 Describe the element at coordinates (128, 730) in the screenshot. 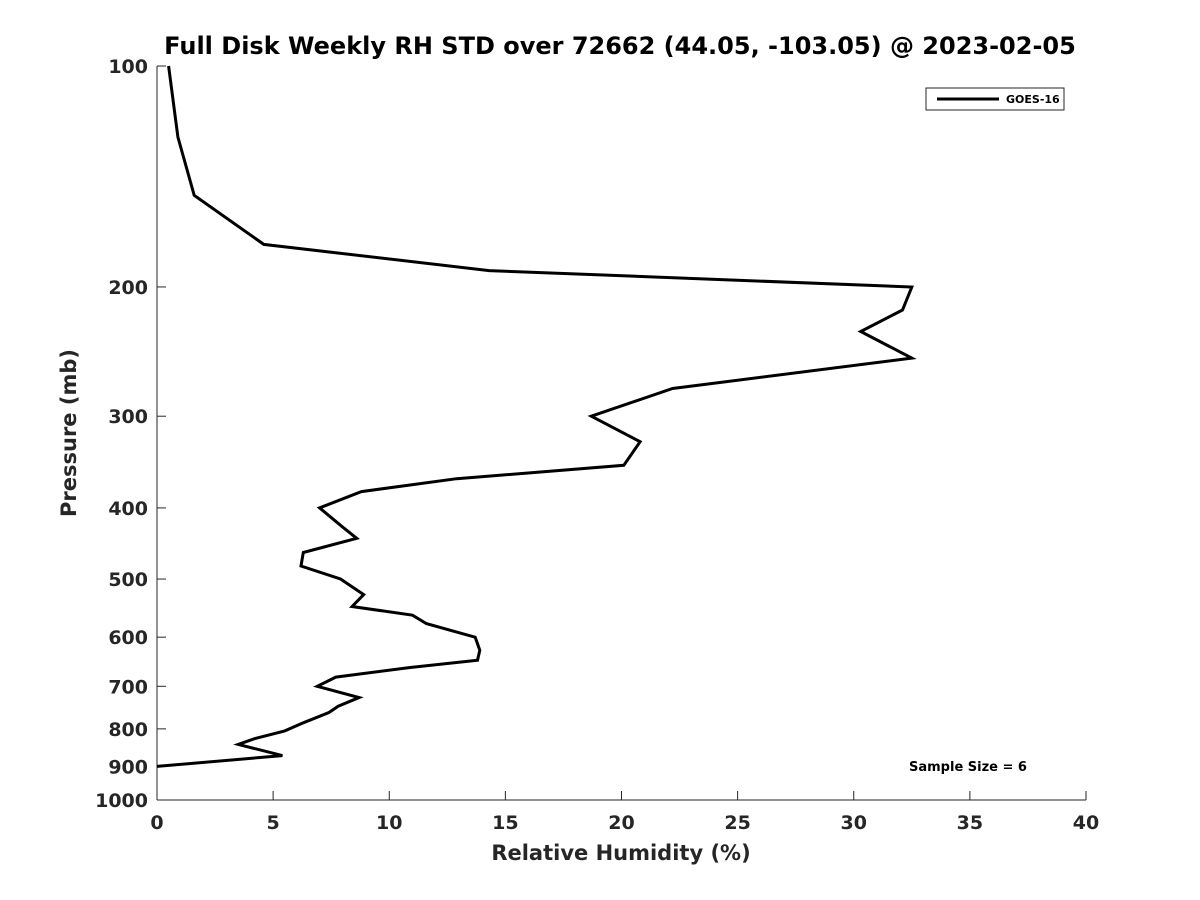

I see `y-tick-label: 800` at that location.